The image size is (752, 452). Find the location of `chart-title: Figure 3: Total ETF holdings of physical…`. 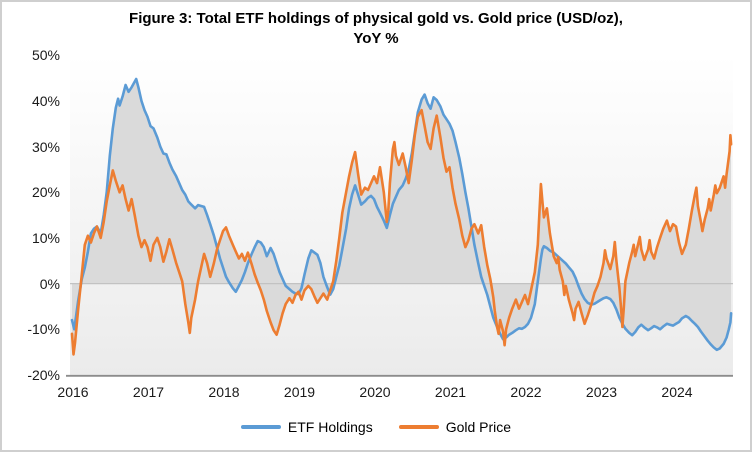

chart-title: Figure 3: Total ETF holdings of physical… is located at coordinates (376, 29).